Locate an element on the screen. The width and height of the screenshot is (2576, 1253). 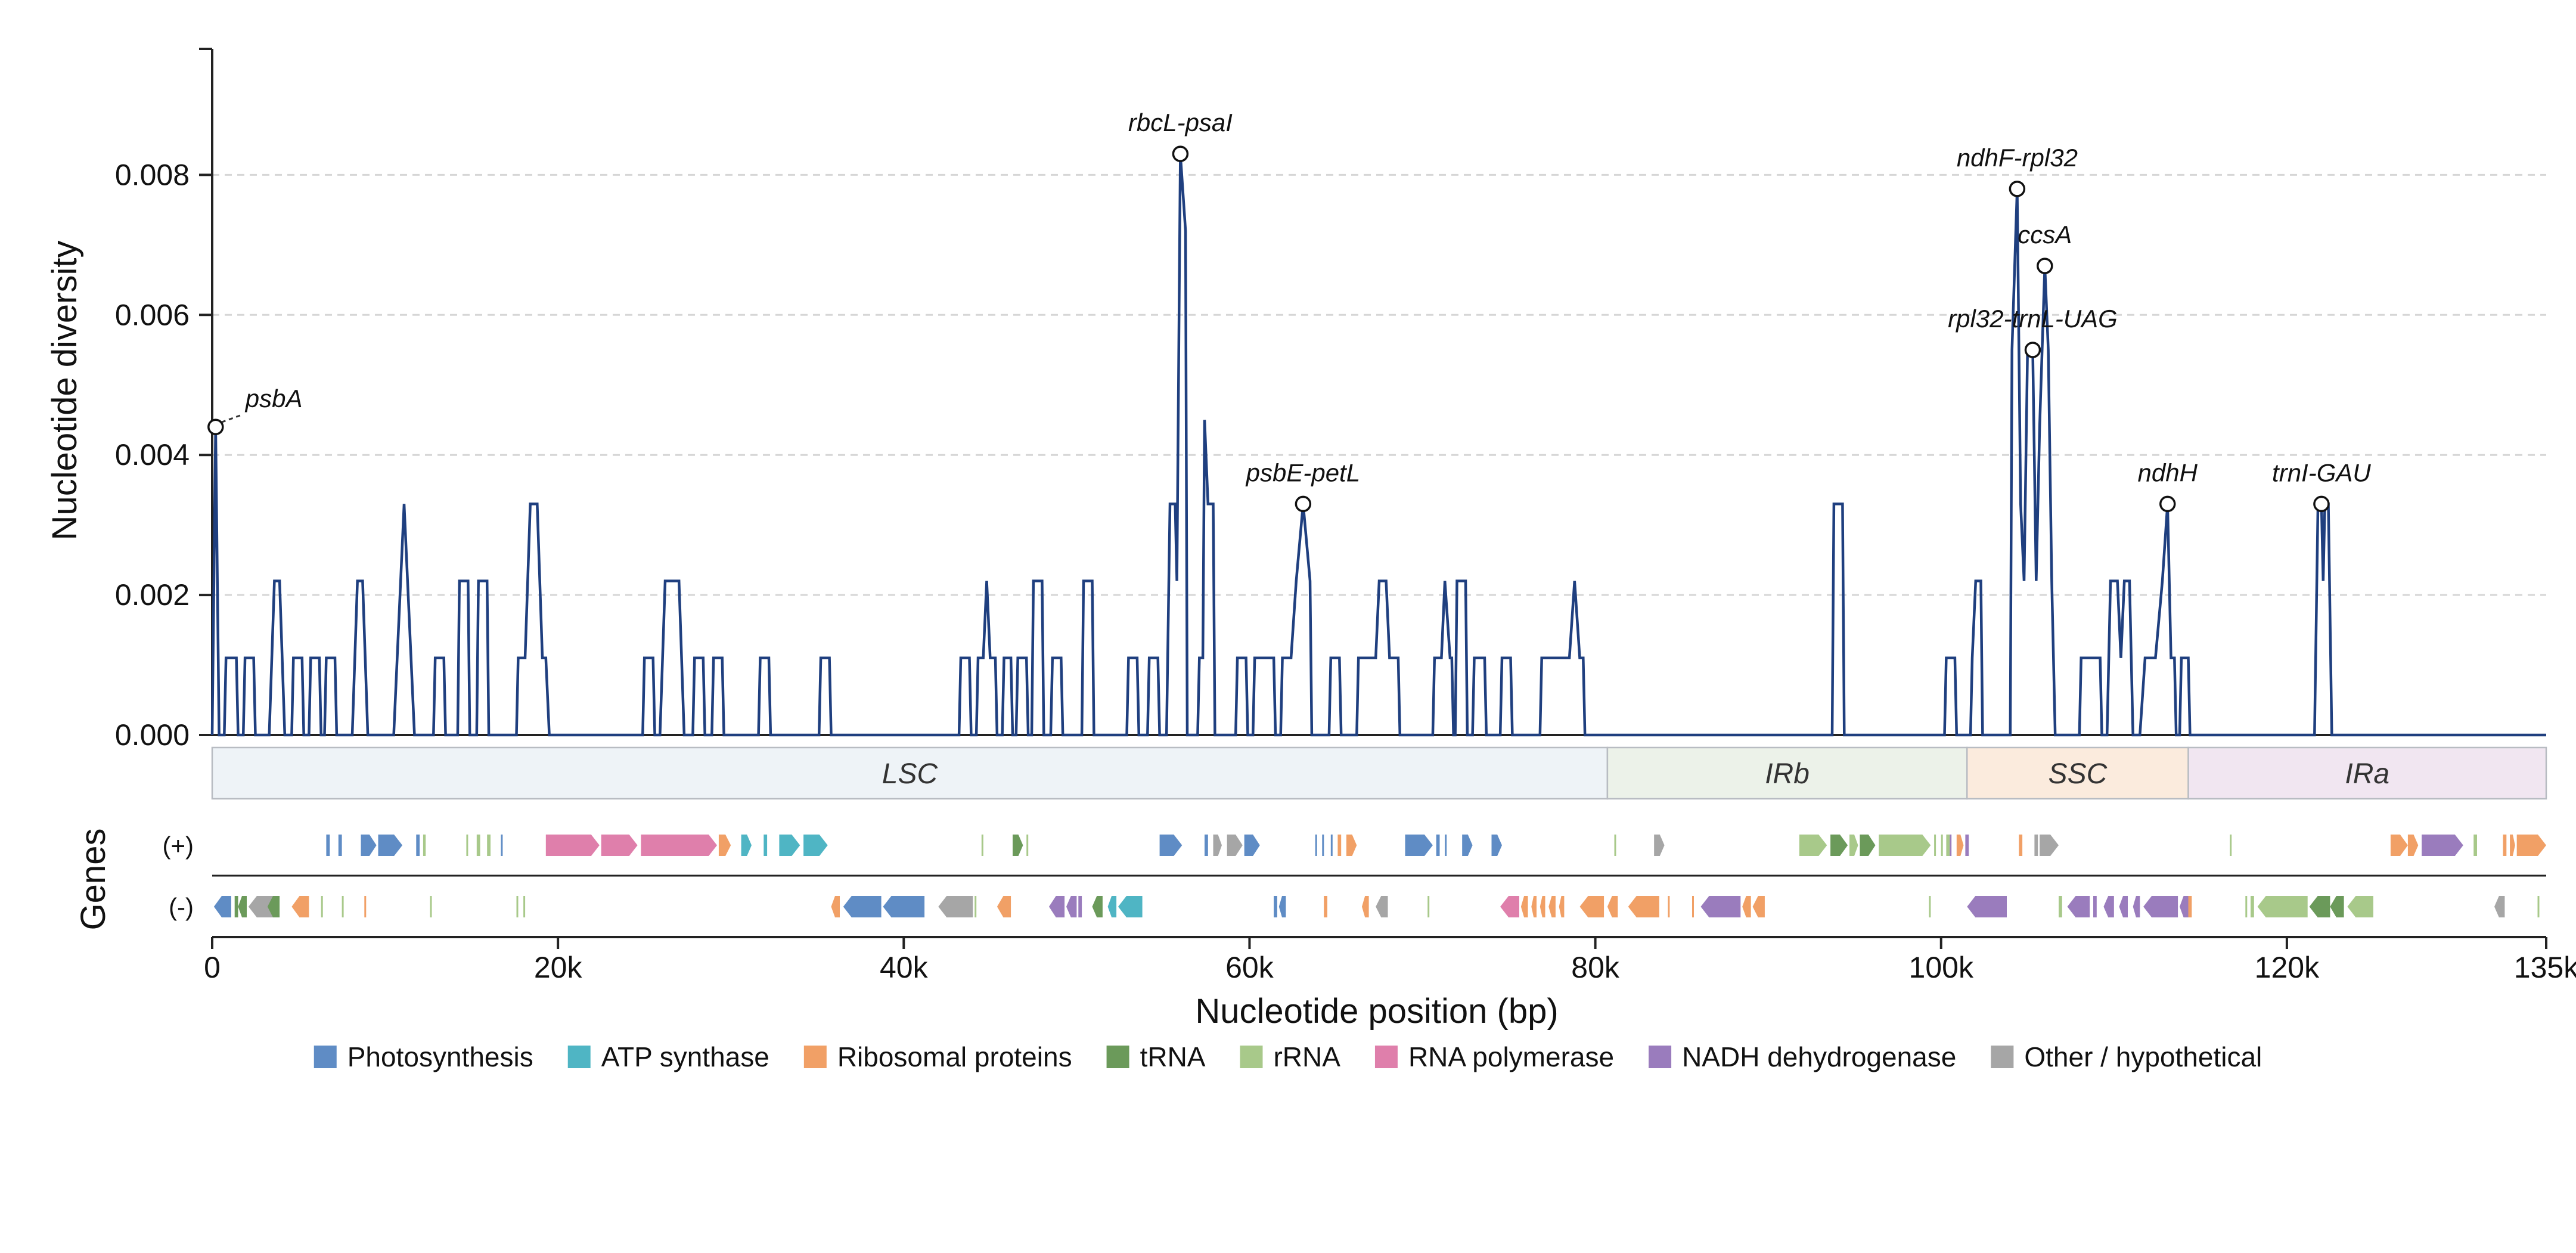
peak-label: ccsA is located at coordinates (2045, 235).